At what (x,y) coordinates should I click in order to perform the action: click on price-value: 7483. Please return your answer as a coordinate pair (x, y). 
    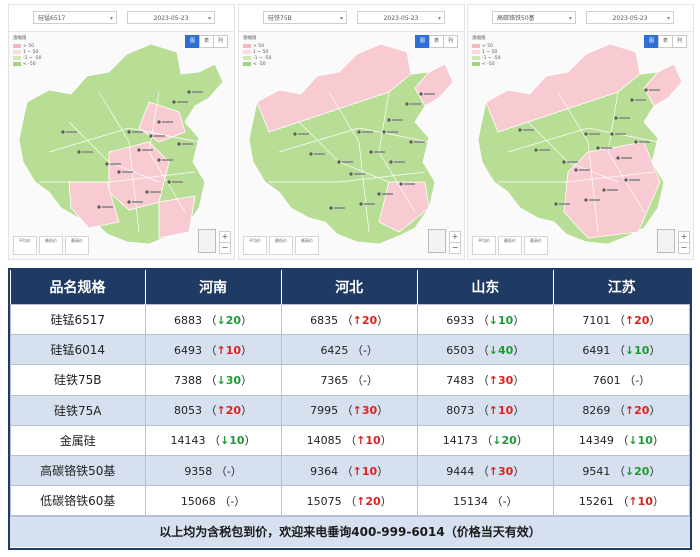
    Looking at the image, I should click on (460, 380).